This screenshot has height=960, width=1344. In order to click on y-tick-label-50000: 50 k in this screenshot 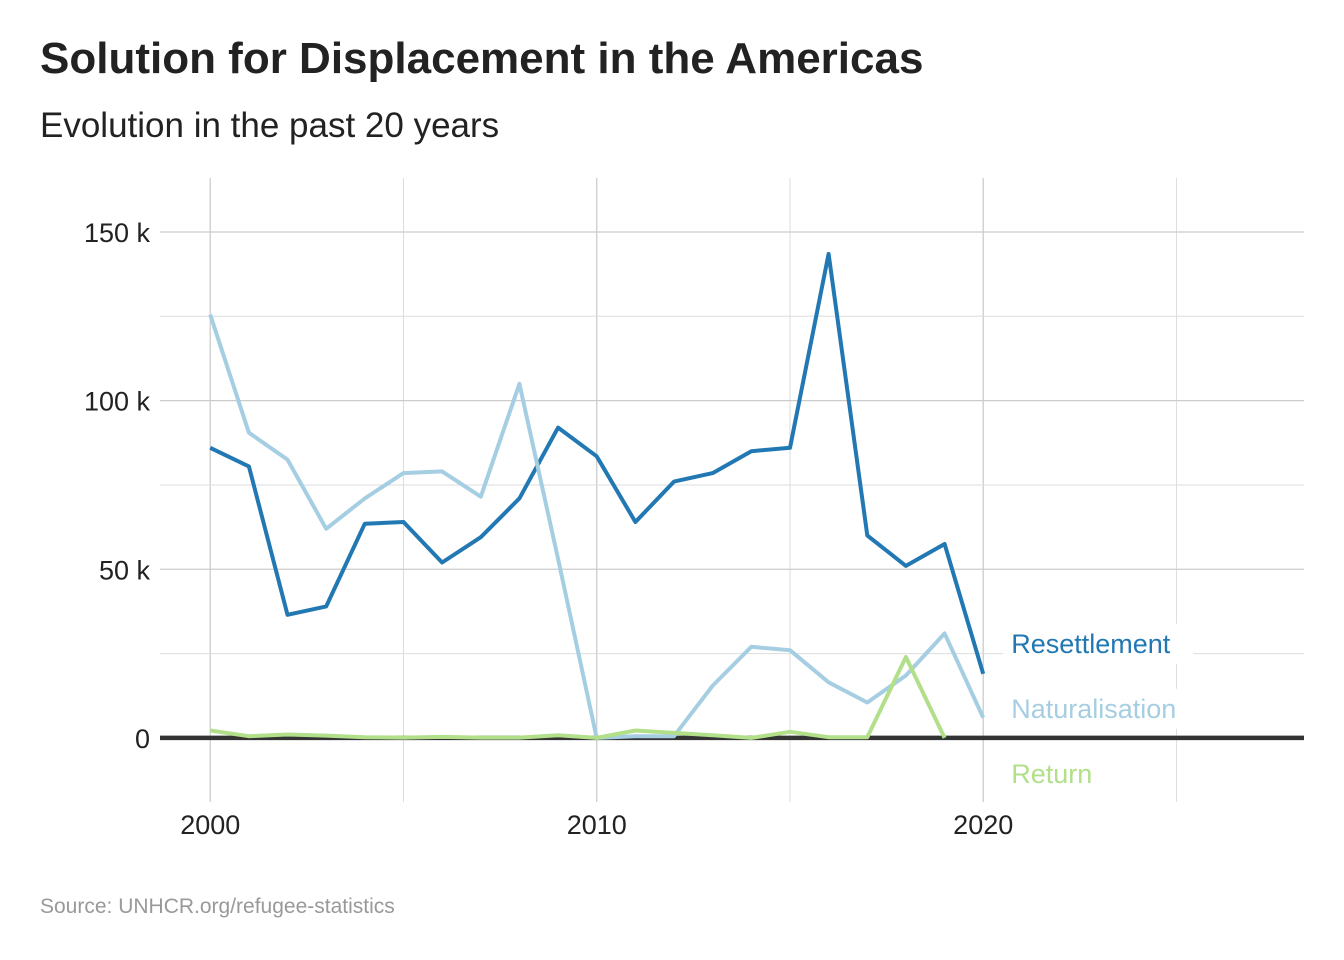, I will do `click(125, 570)`.